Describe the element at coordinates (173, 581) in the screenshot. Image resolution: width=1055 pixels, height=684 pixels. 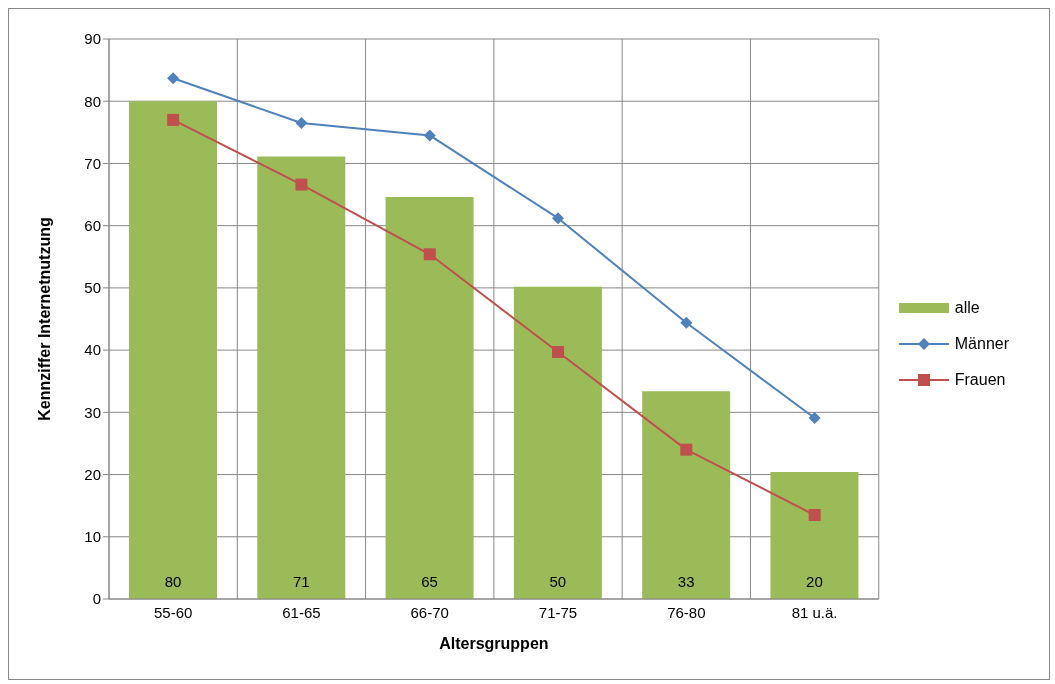
I see `data-label: 80` at that location.